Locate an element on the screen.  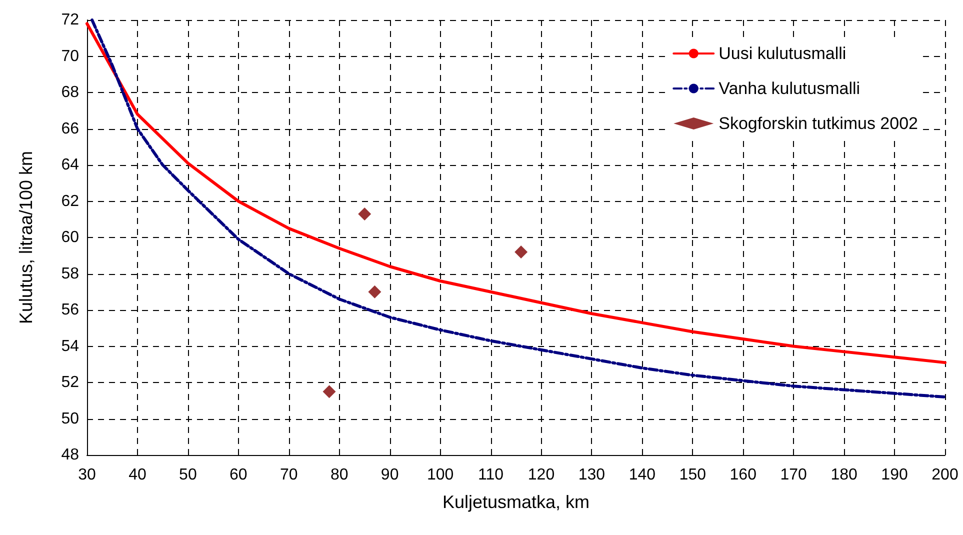
y-tick-label: 62 is located at coordinates (70, 201).